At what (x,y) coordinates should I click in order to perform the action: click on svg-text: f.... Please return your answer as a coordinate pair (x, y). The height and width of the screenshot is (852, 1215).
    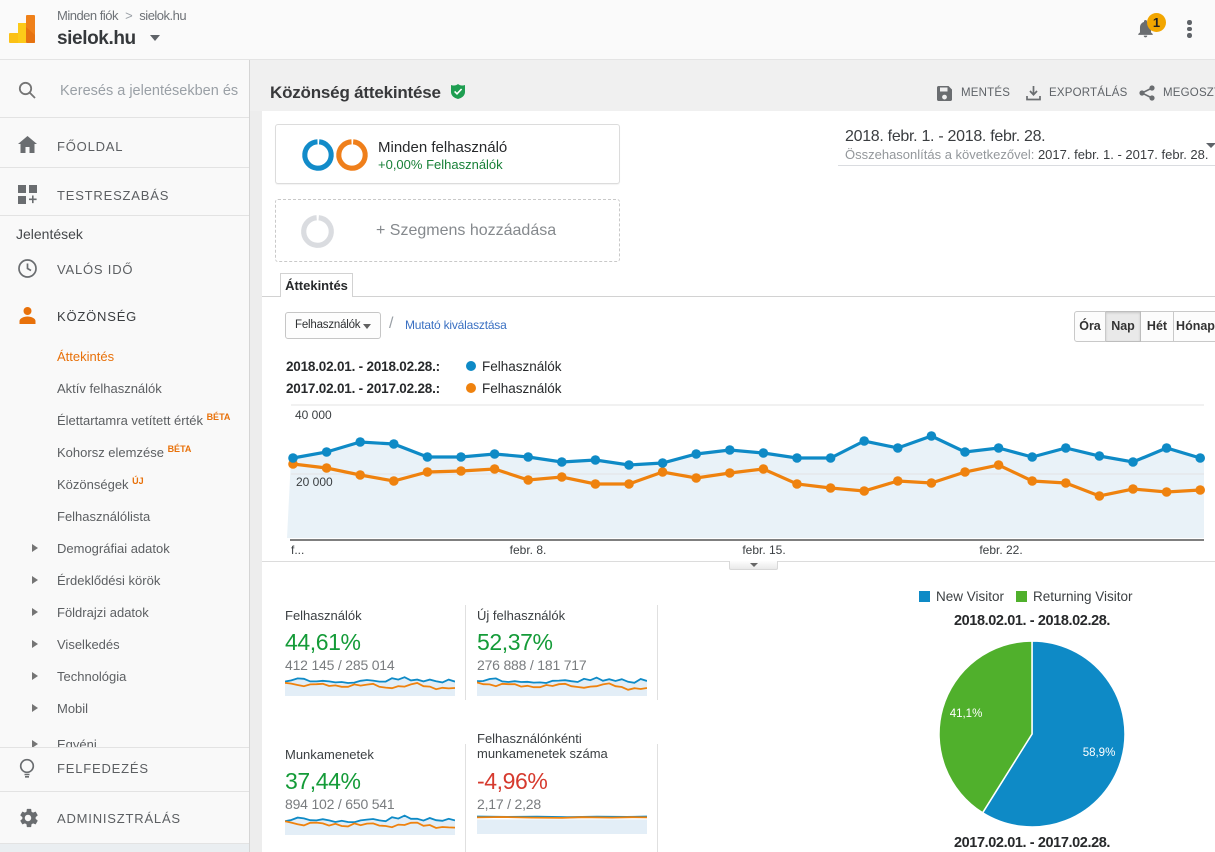
    Looking at the image, I should click on (297, 550).